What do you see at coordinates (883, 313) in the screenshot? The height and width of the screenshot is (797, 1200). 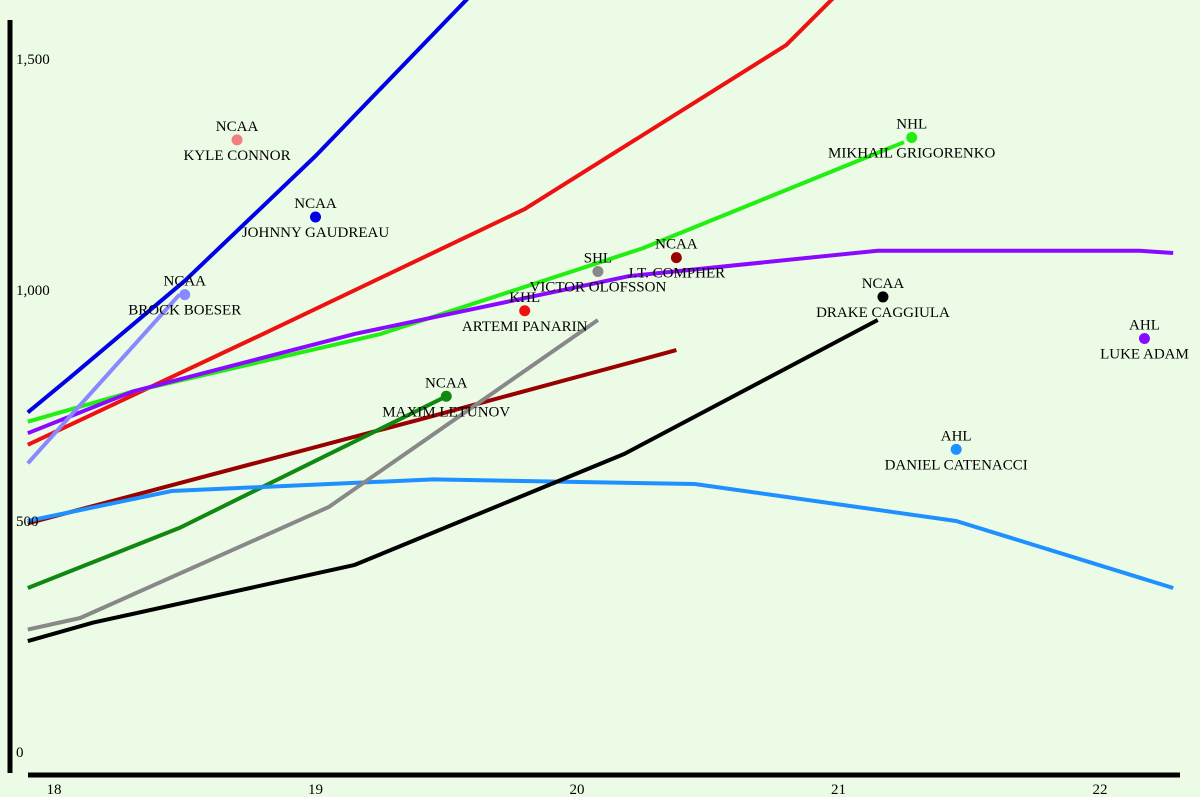 I see `point-name-label: DRAKE CAGGIULA` at bounding box center [883, 313].